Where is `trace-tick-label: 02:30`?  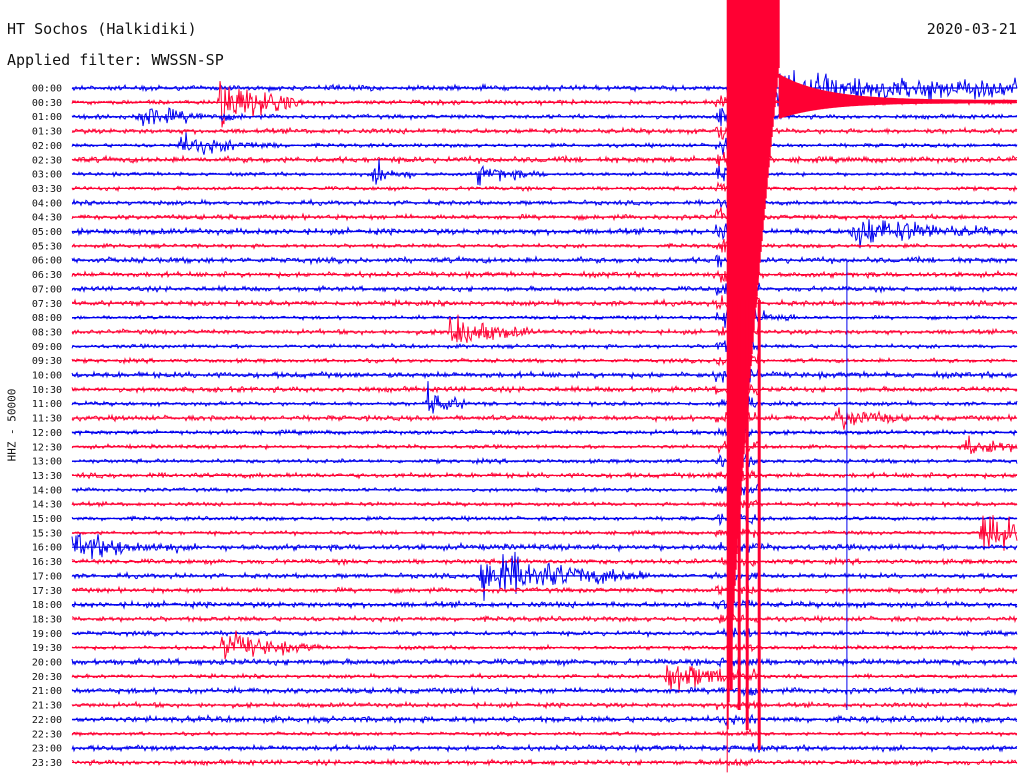
trace-tick-label: 02:30 is located at coordinates (47, 160).